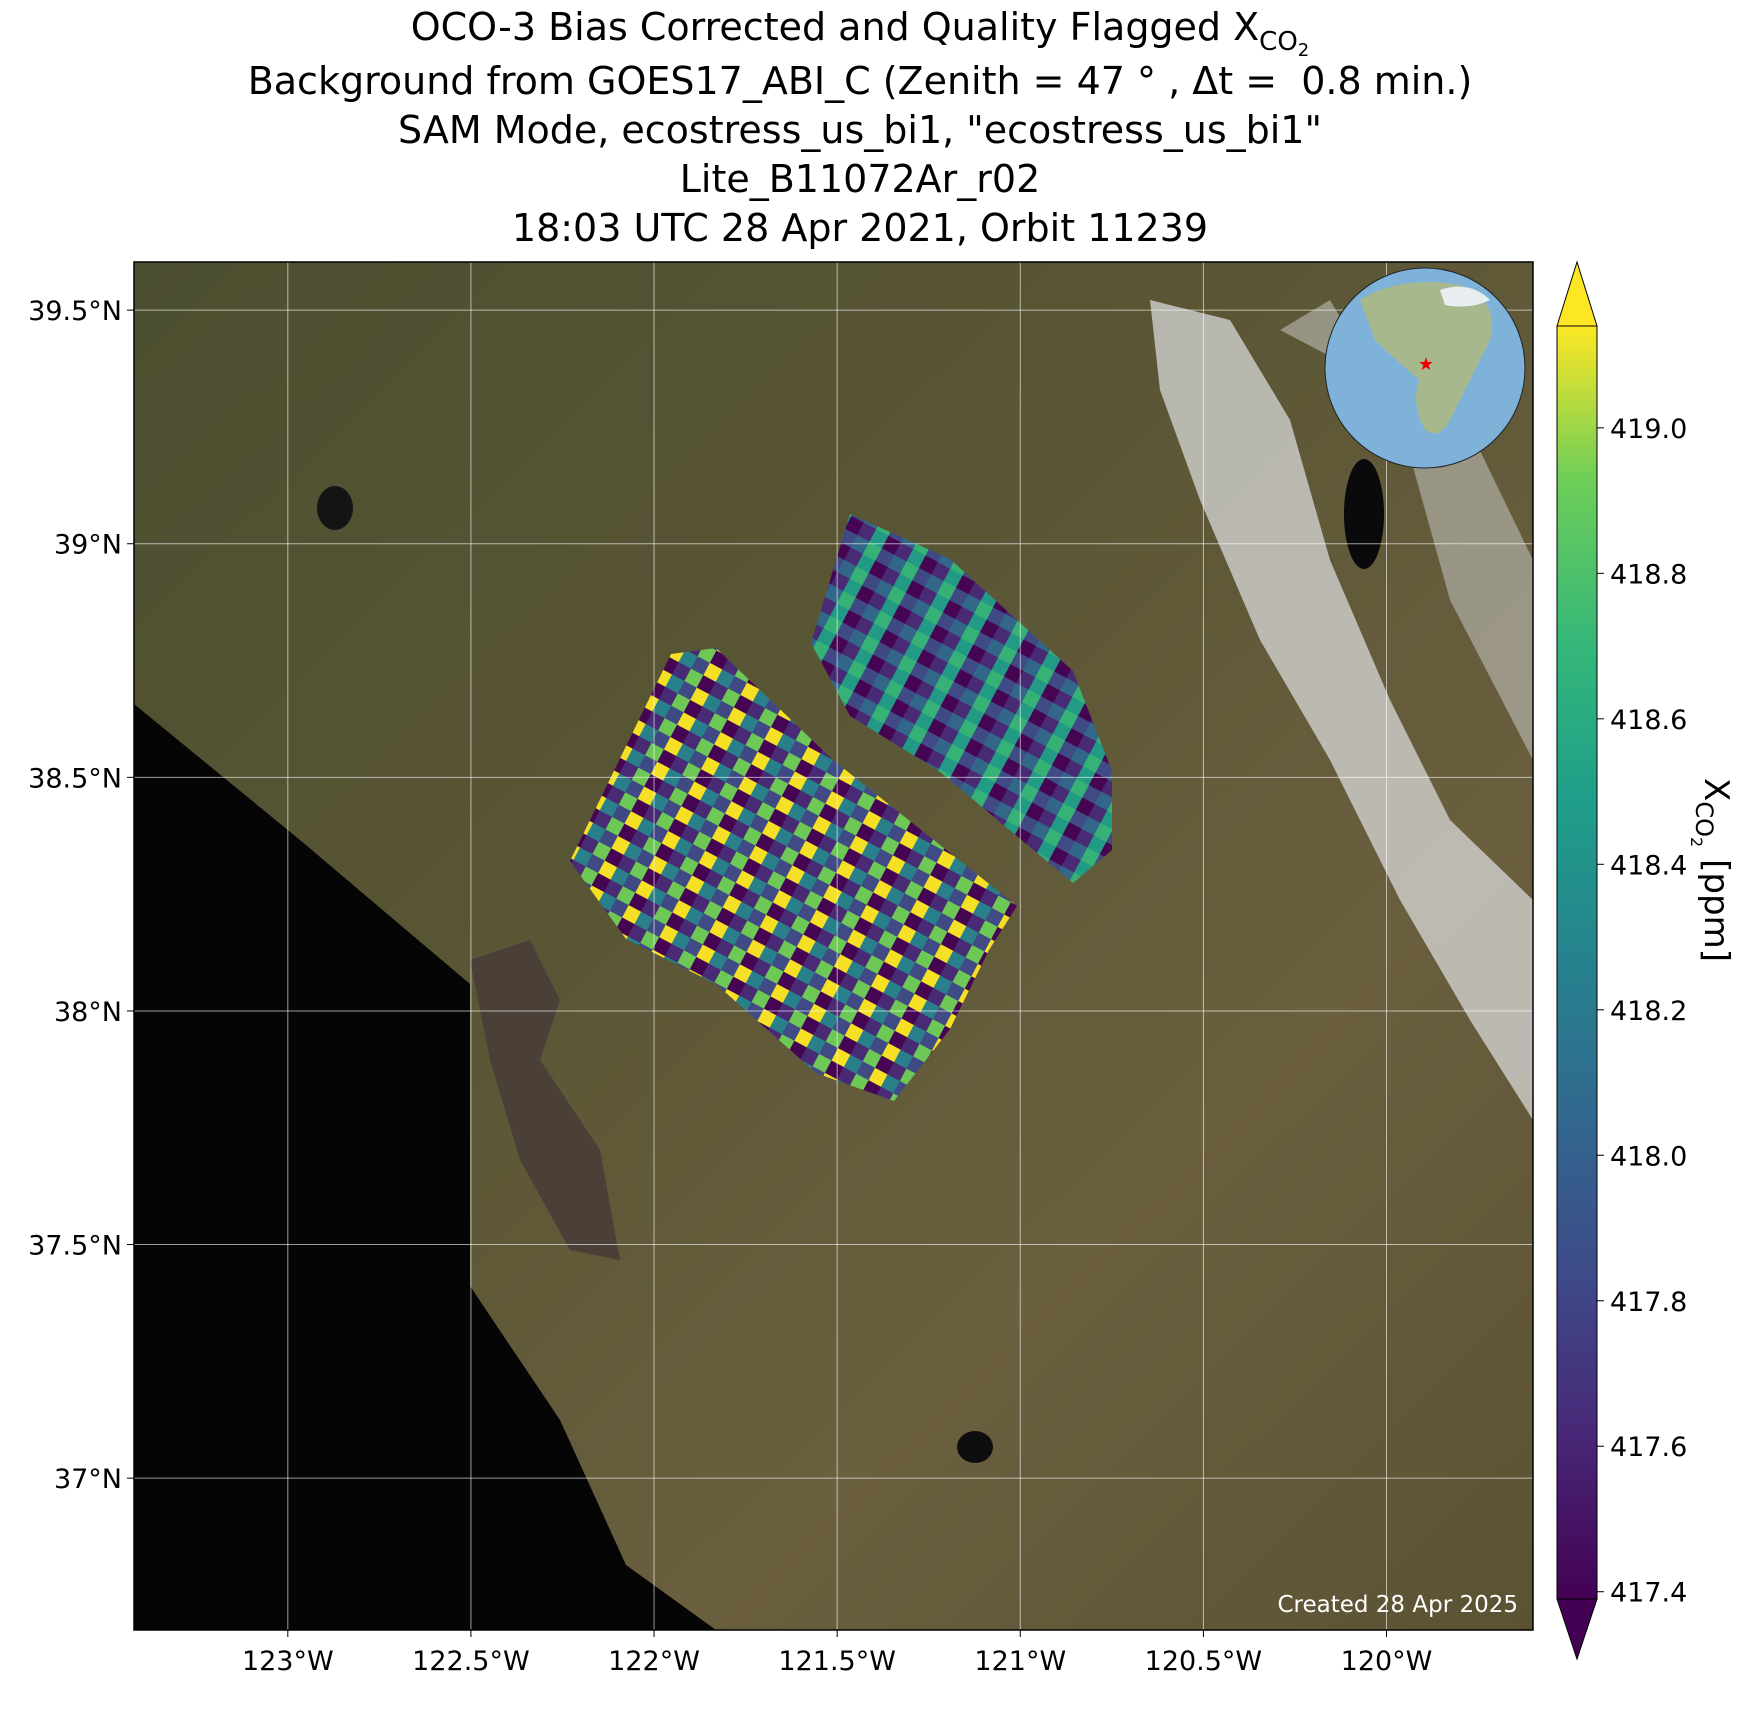 Image resolution: width=1753 pixels, height=1711 pixels. I want to click on title-subsub: 2, so click(1303, 50).